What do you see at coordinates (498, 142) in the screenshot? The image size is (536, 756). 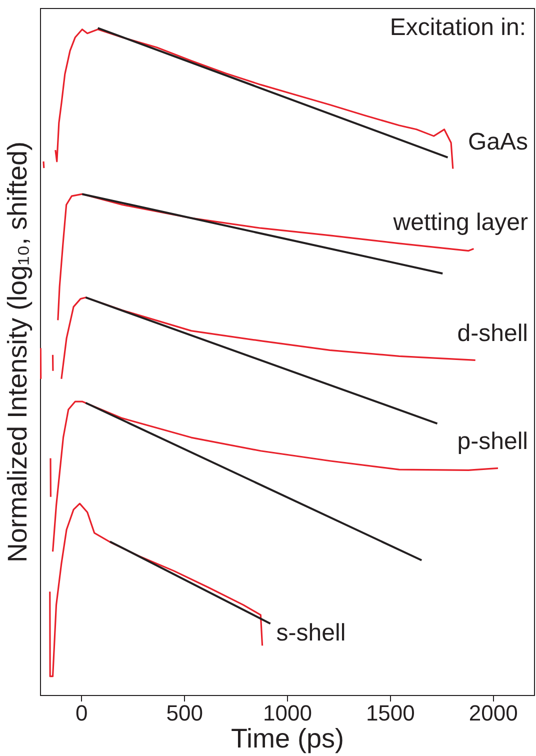 I see `series-label: GaAs` at bounding box center [498, 142].